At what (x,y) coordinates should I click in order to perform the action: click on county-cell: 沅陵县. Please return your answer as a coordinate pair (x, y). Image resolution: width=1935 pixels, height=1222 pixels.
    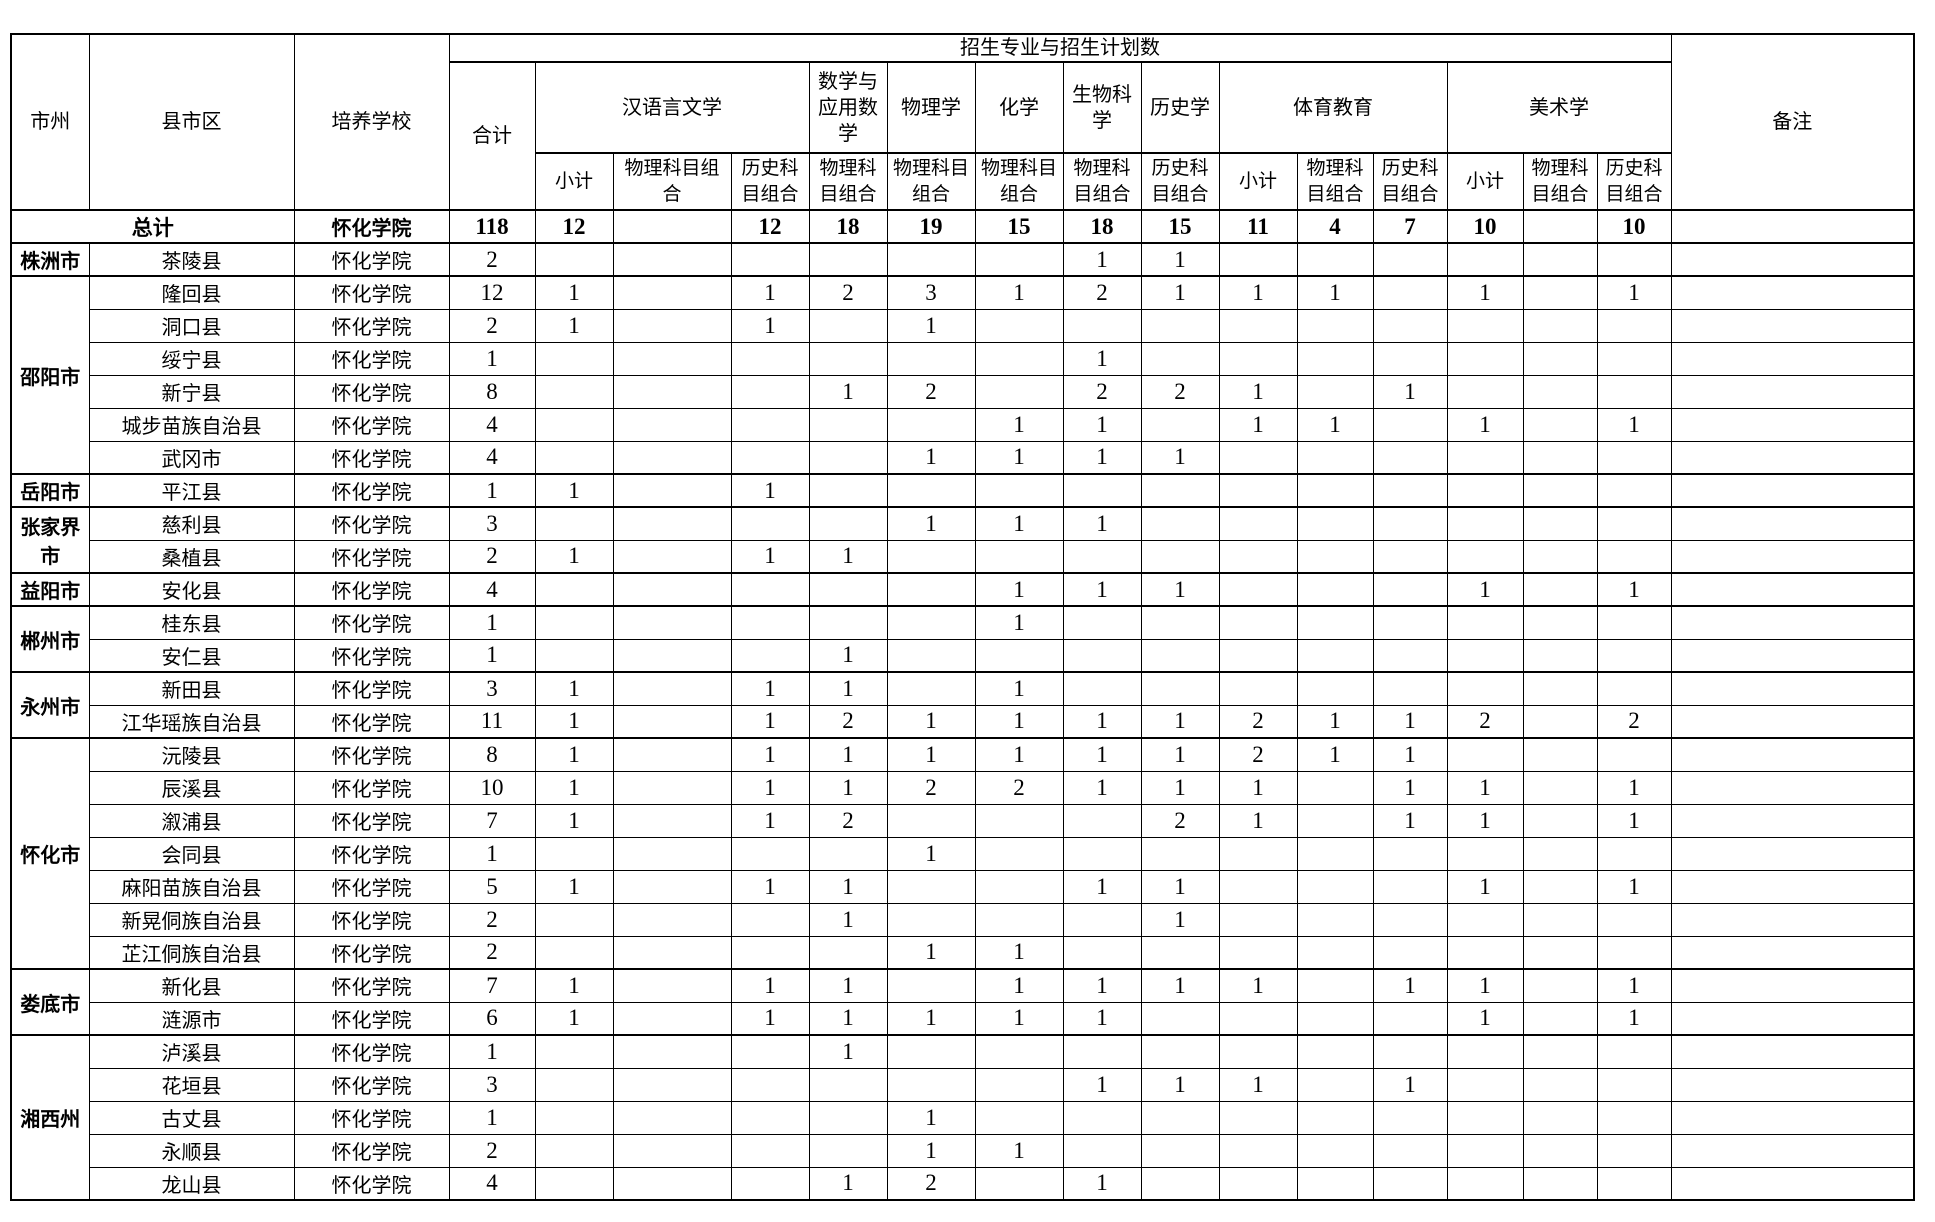
    Looking at the image, I should click on (191, 754).